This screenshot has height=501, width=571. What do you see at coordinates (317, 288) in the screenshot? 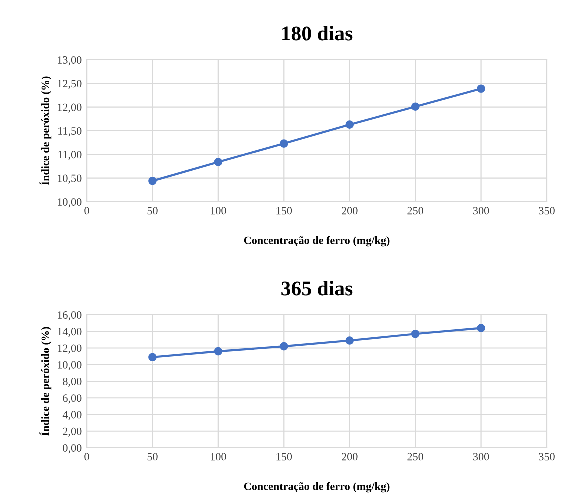
I see `chart-title: 365 dias` at bounding box center [317, 288].